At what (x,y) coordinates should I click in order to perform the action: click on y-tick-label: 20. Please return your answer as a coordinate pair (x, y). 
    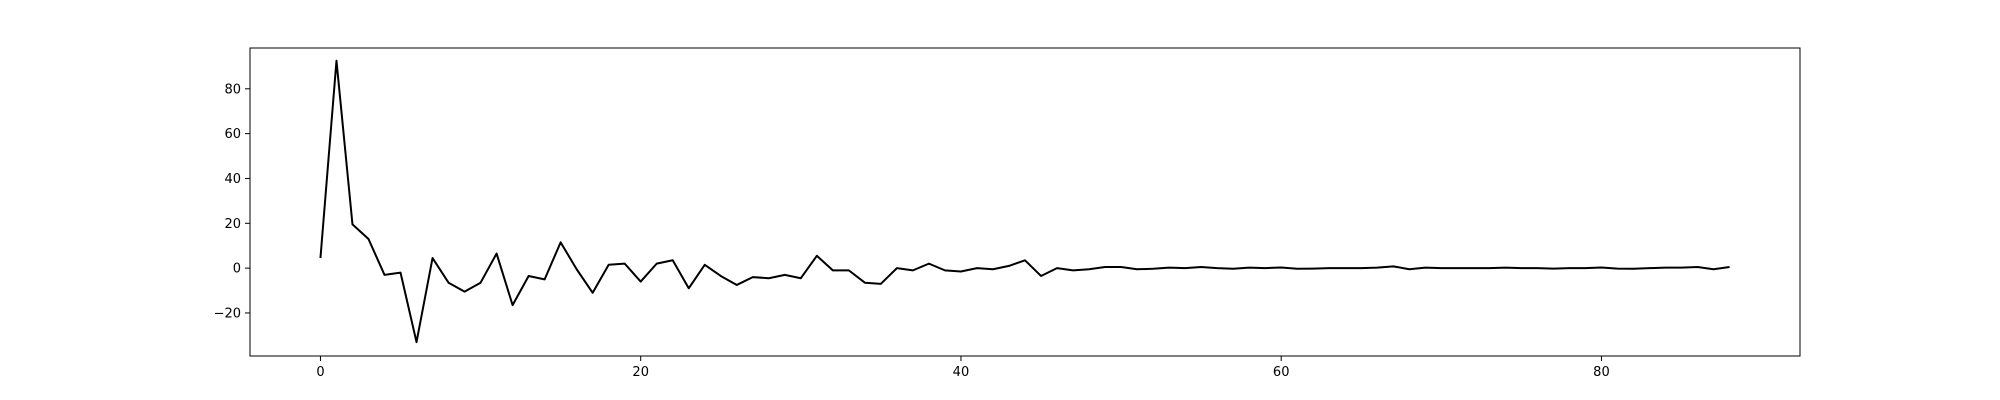
    Looking at the image, I should click on (232, 224).